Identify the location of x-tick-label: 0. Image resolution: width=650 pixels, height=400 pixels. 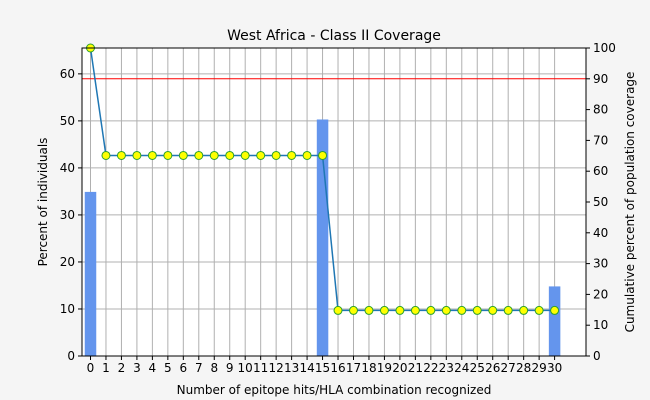
(91, 368).